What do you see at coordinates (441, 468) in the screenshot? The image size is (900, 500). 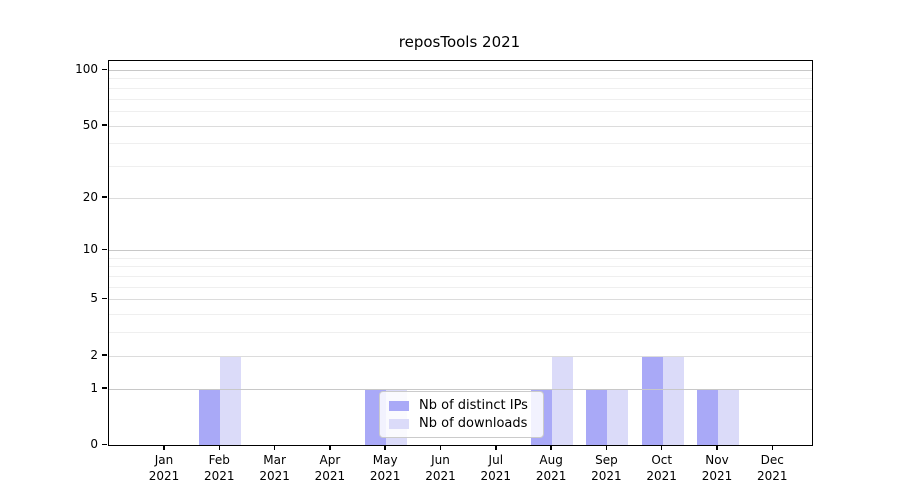 I see `x-tick-label: Jun 2021` at bounding box center [441, 468].